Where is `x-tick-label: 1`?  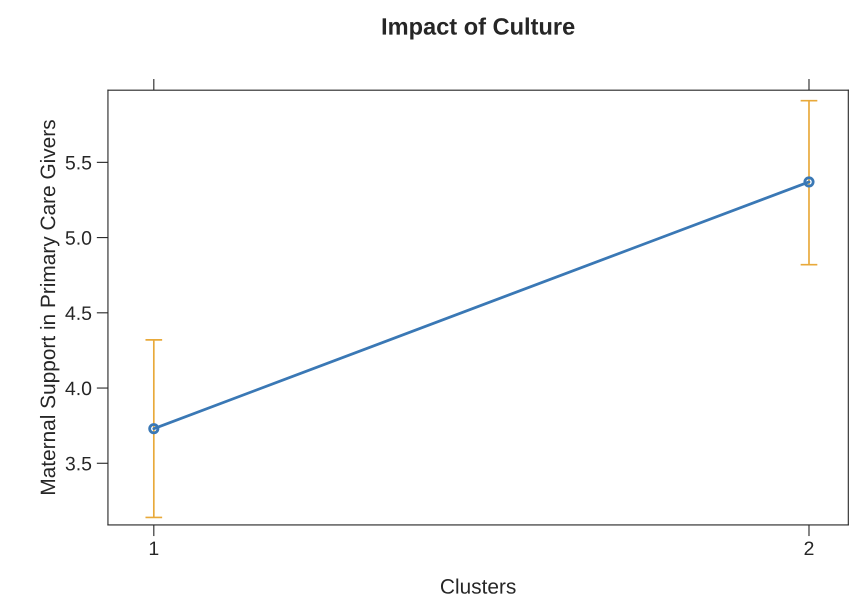 x-tick-label: 1 is located at coordinates (154, 549).